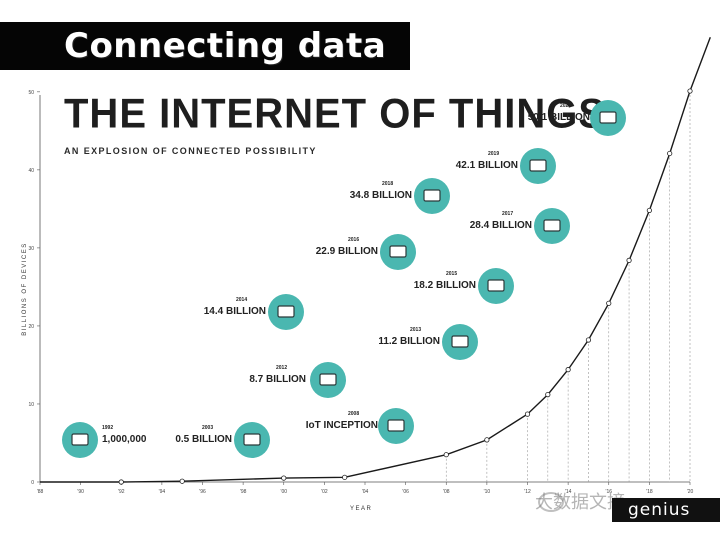  I want to click on x-tick-label: '06, so click(405, 492).